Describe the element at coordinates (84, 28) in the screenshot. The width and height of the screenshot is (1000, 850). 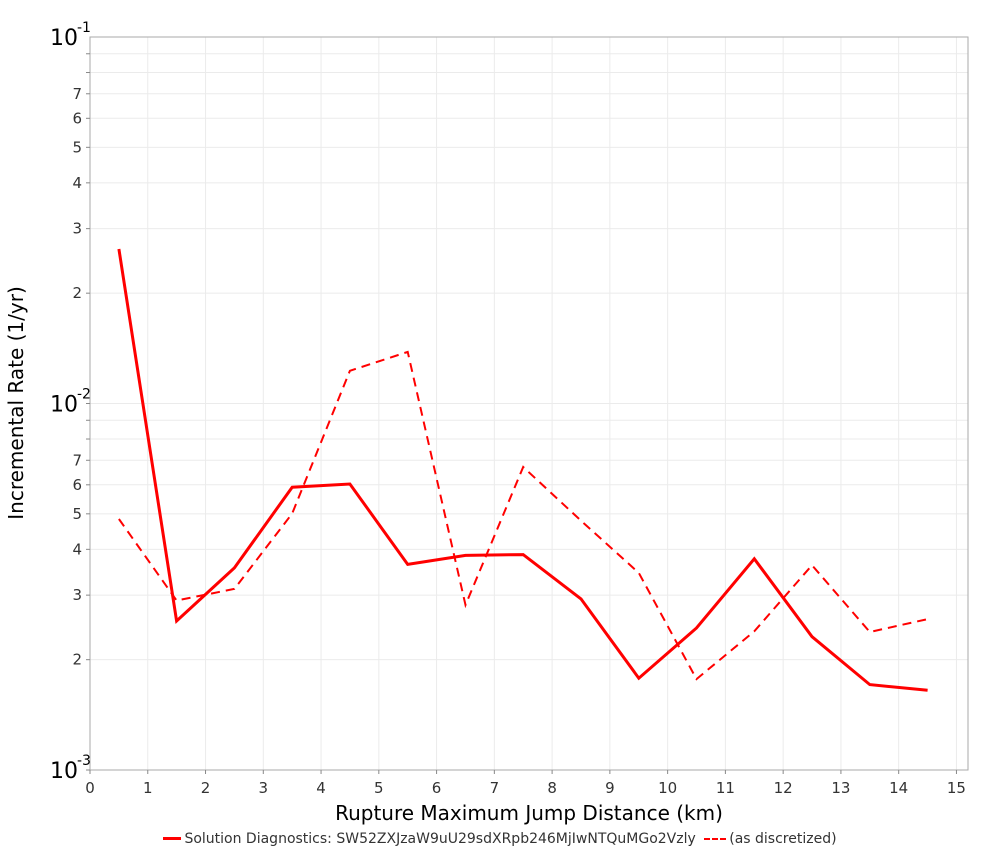
I see `svg-text: -1` at that location.